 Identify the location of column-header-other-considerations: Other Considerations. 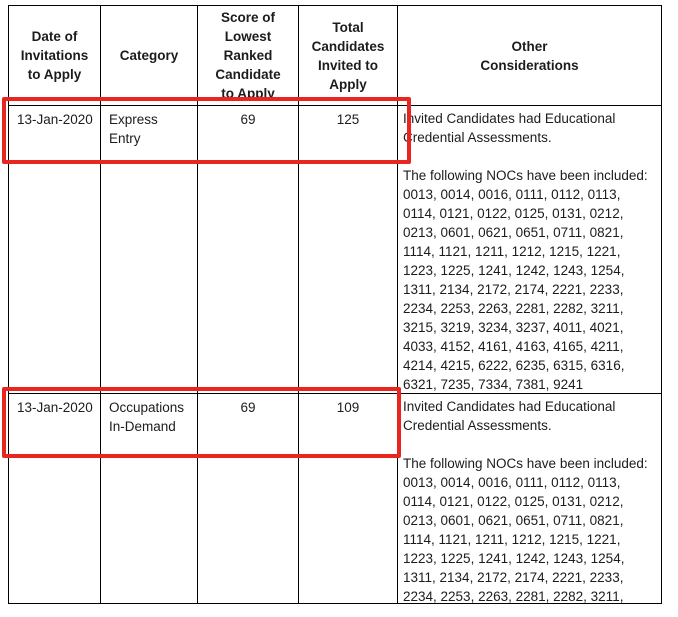
(529, 56).